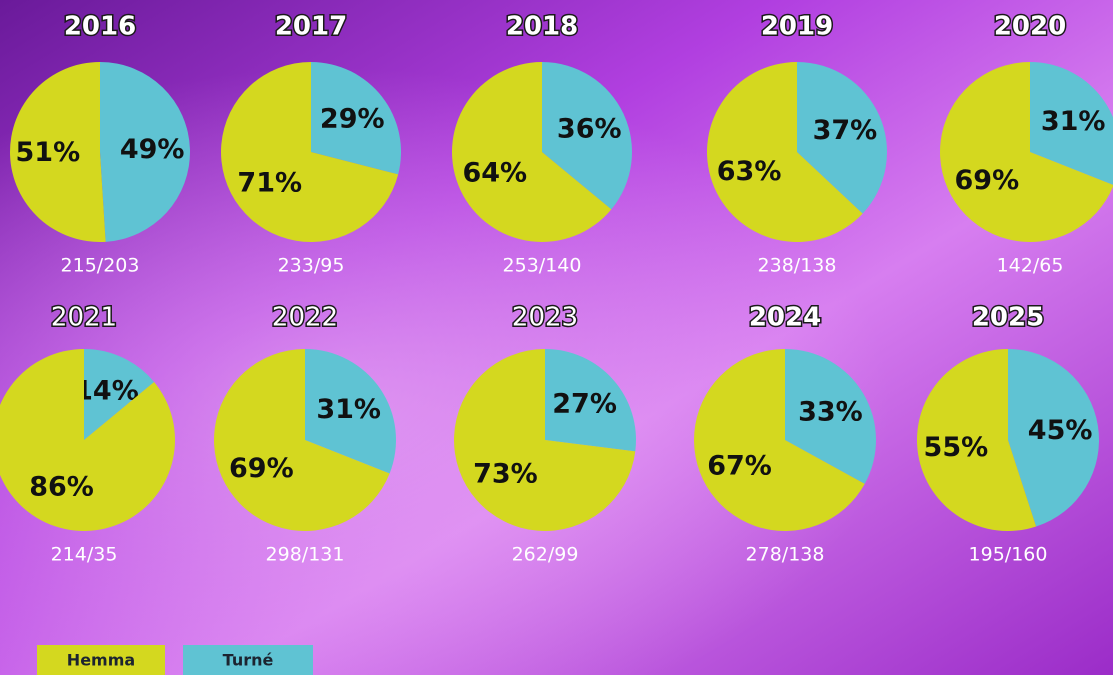  I want to click on slice-label: 63%, so click(749, 171).